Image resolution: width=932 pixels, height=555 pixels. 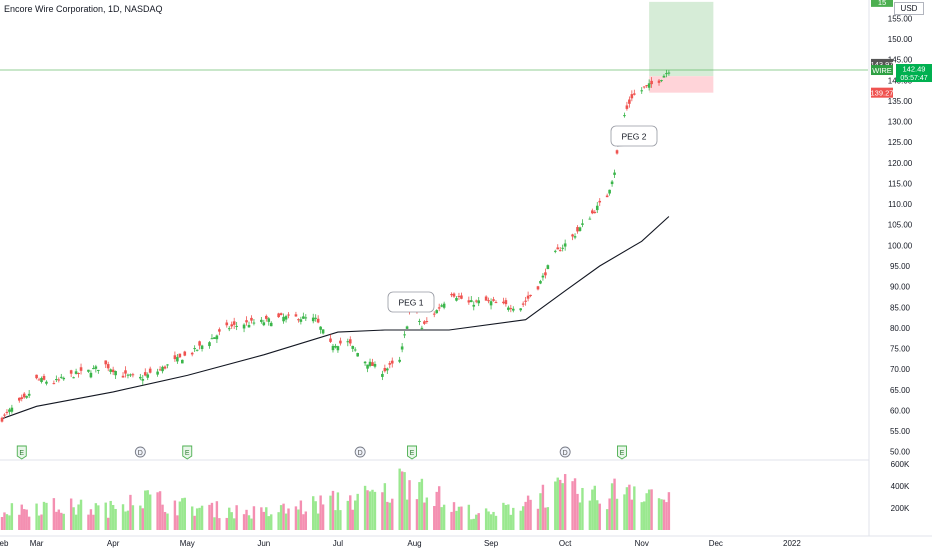 I want to click on time-tick-label: Mar, so click(x=37, y=543).